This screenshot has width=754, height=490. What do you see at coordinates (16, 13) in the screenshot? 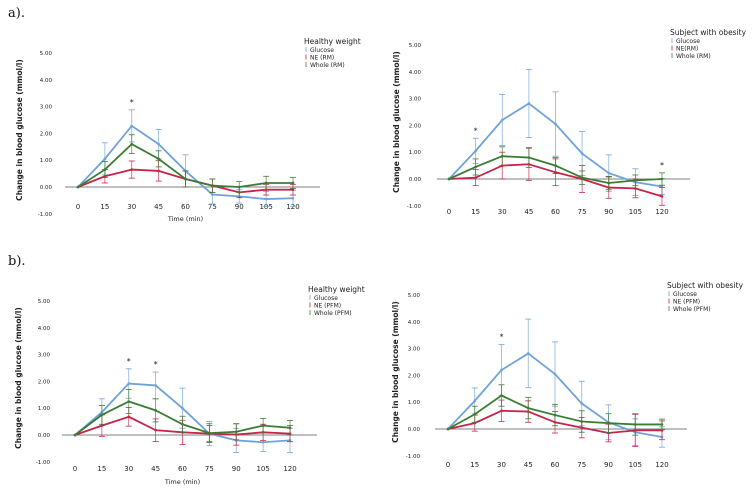
I see `panel-label-a: a).` at bounding box center [16, 13].